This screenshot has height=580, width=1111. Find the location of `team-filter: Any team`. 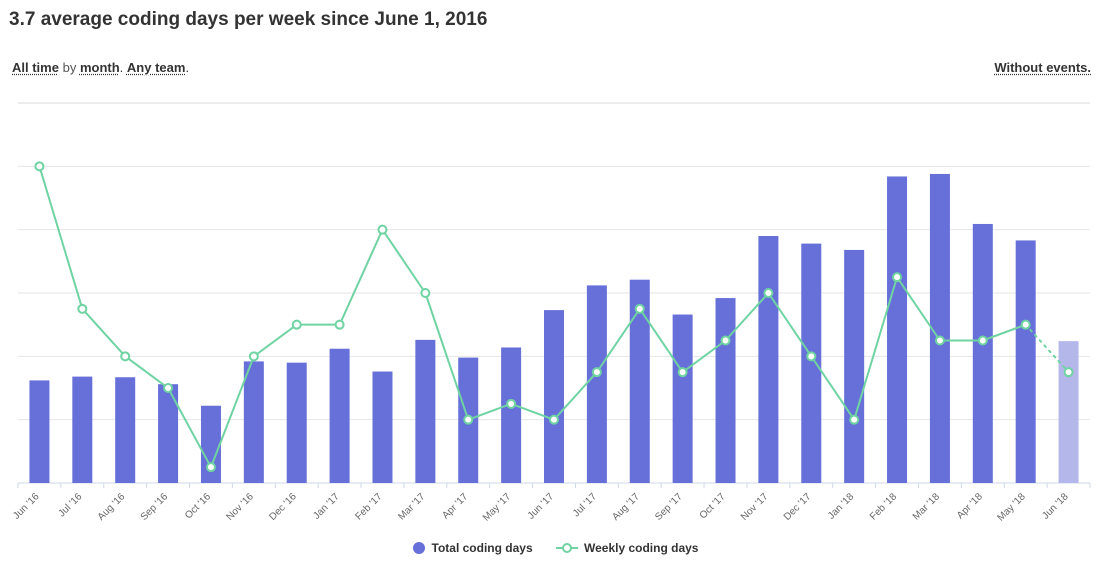

team-filter: Any team is located at coordinates (156, 67).